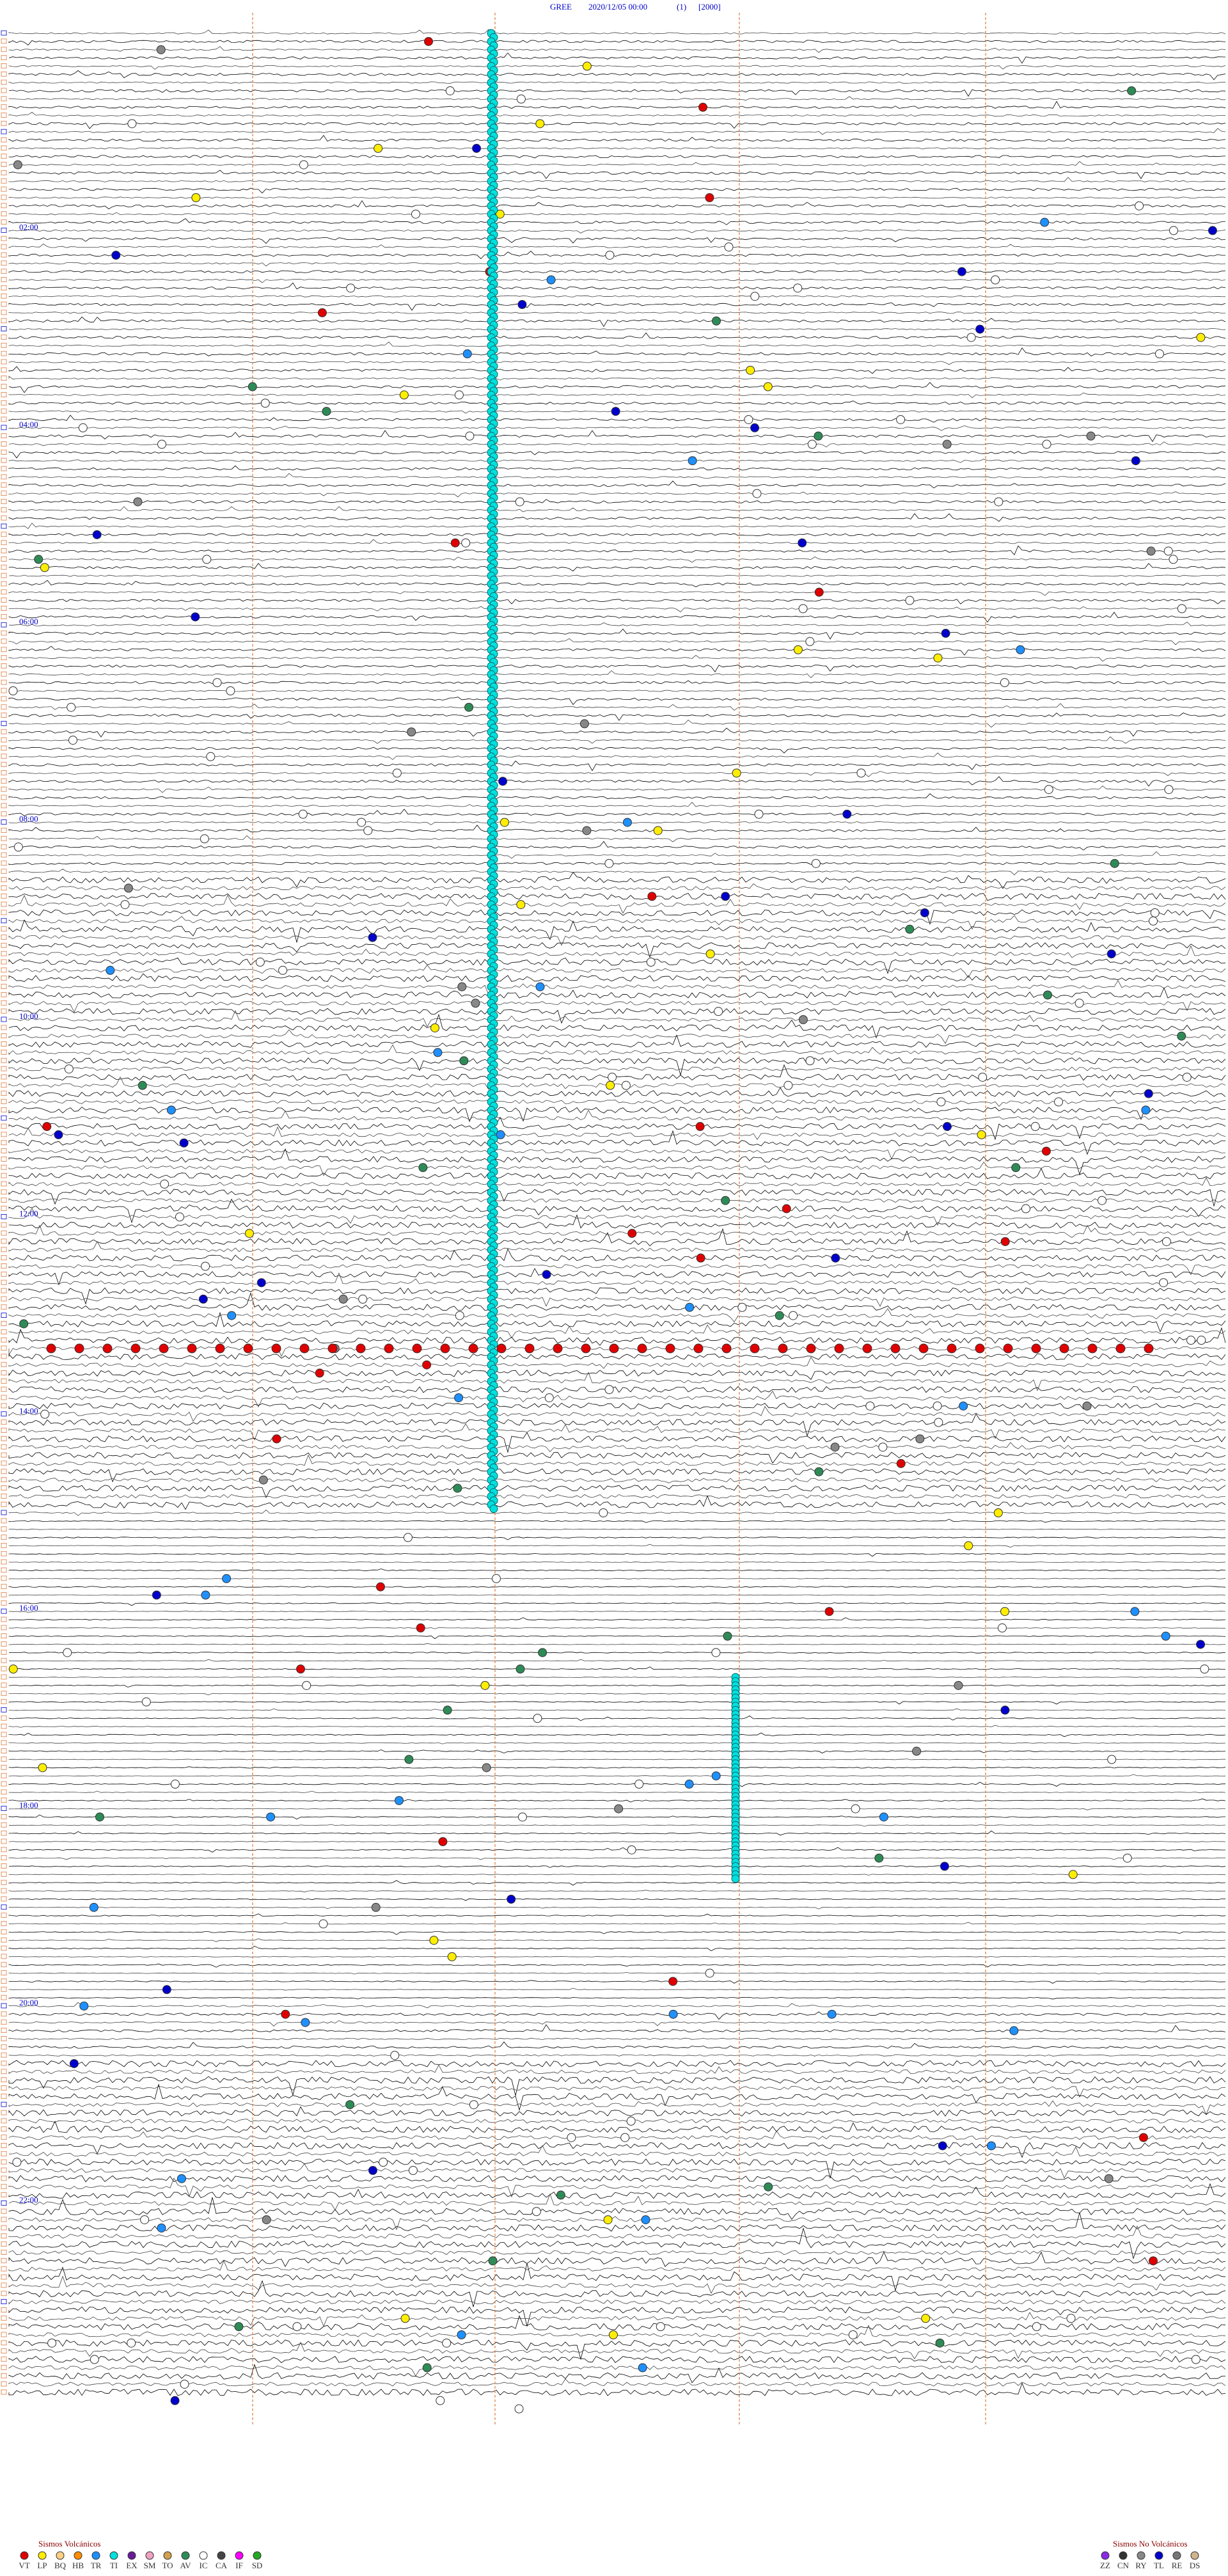 The height and width of the screenshot is (2576, 1228). I want to click on legend-swatch, so click(257, 2555).